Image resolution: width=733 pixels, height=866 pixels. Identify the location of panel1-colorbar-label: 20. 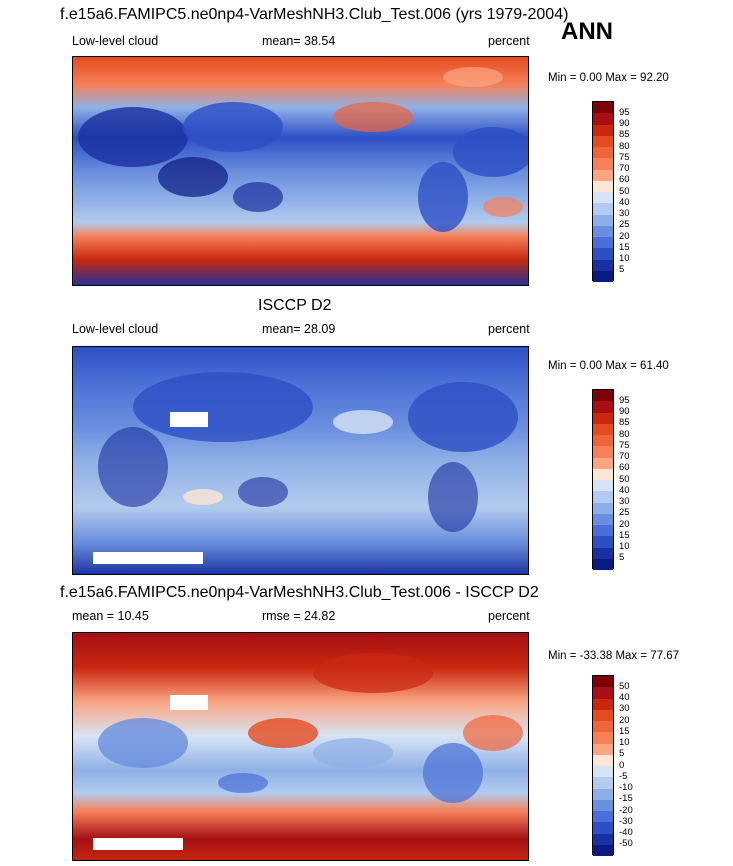
(624, 236).